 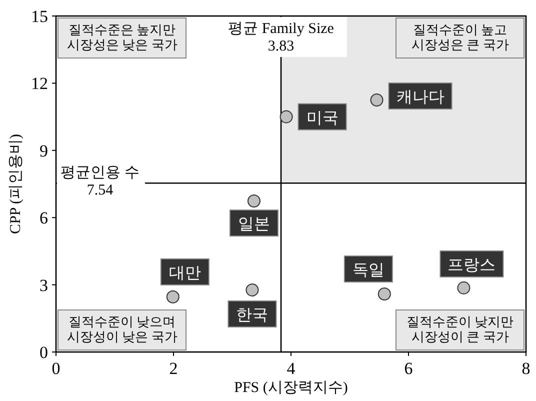 What do you see at coordinates (39, 16) in the screenshot?
I see `y-tick-label: 15` at bounding box center [39, 16].